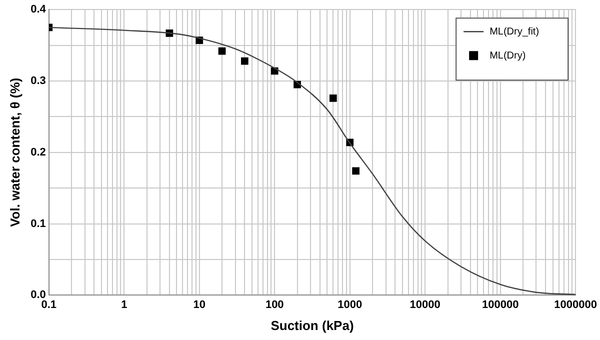 This screenshot has height=340, width=600. What do you see at coordinates (274, 304) in the screenshot?
I see `x-tick-label: 100` at bounding box center [274, 304].